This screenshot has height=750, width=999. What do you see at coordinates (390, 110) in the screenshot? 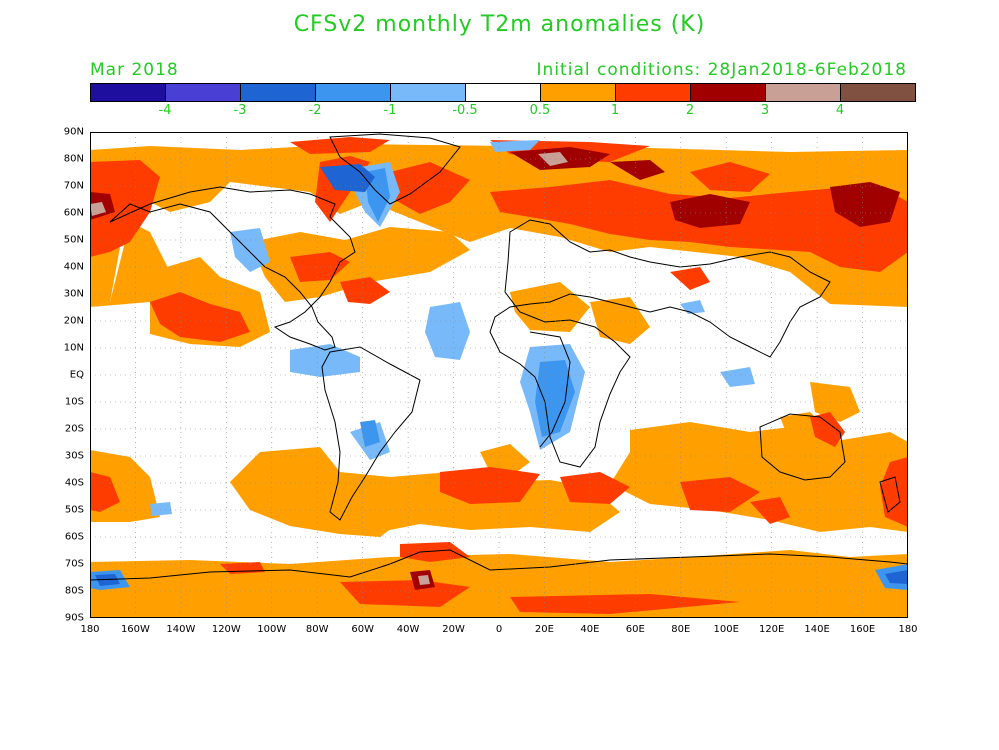
I see `colorbar-label: -1` at bounding box center [390, 110].